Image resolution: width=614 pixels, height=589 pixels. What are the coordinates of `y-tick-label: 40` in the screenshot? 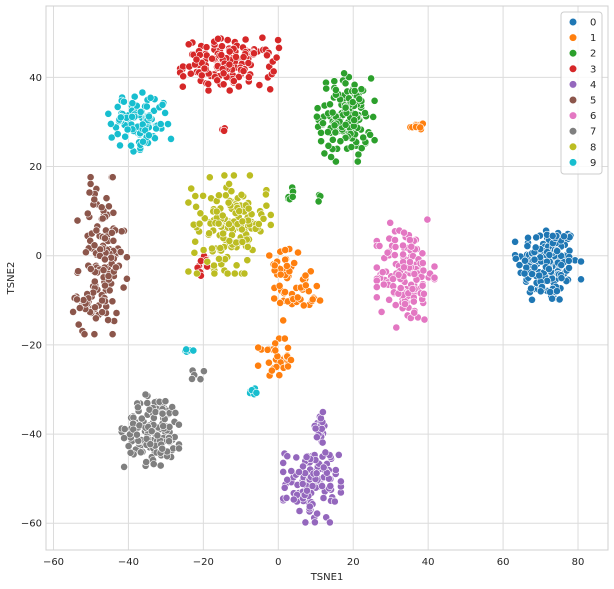 It's located at (35, 78).